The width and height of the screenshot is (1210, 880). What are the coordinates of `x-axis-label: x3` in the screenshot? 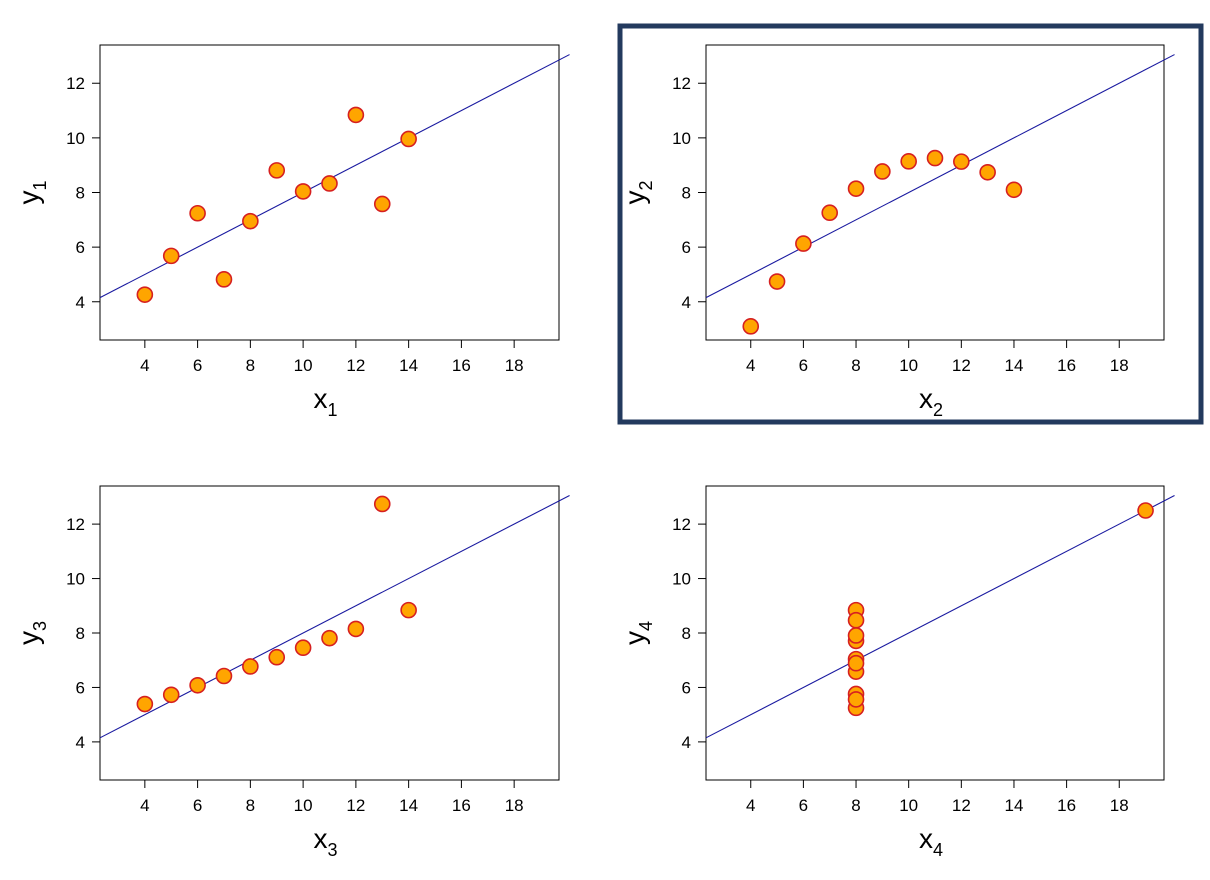 It's located at (325, 841).